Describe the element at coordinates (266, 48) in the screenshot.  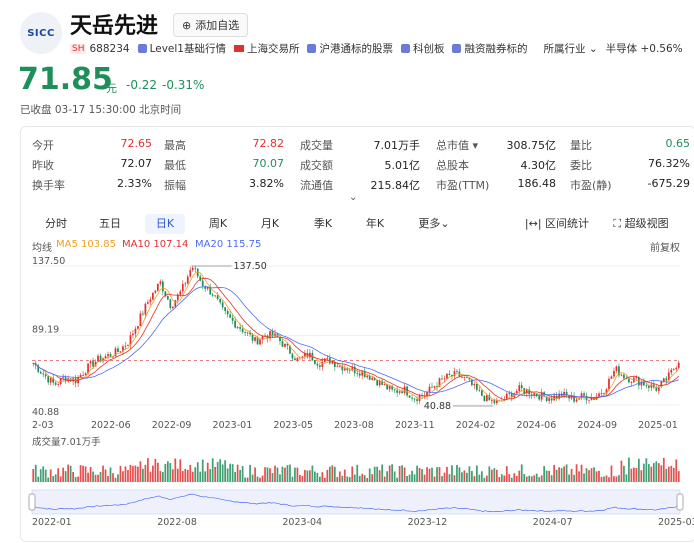
I see `tag-exchange: 上海交易所` at that location.